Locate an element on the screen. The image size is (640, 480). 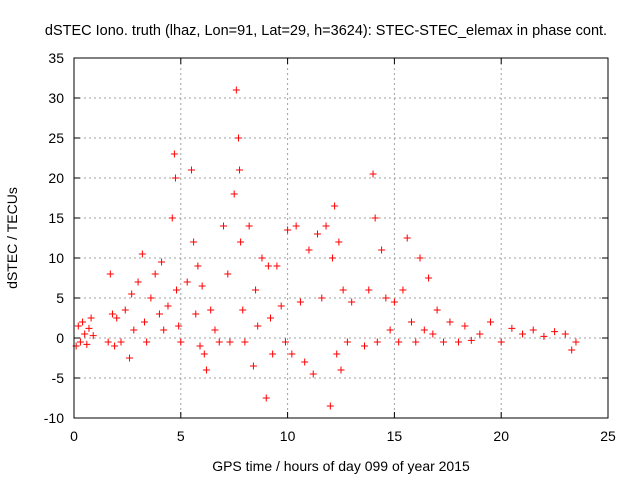
y-tick-label: -5 is located at coordinates (58, 378).